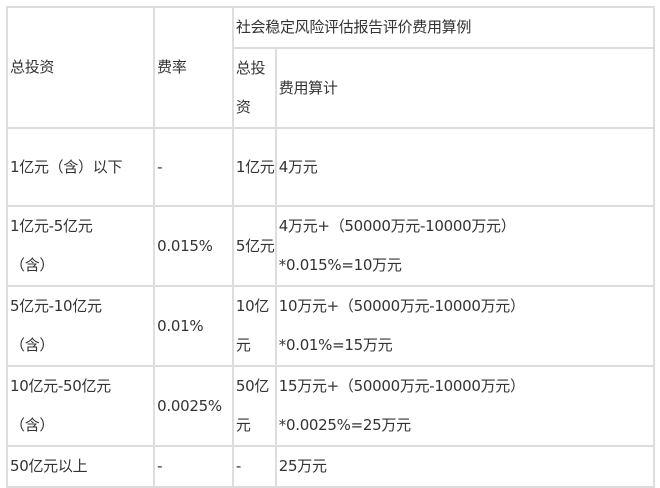  What do you see at coordinates (465, 246) in the screenshot?
I see `cell-calc: 4万元+（50000万元-10000万元） *0.015%=10万元` at bounding box center [465, 246].